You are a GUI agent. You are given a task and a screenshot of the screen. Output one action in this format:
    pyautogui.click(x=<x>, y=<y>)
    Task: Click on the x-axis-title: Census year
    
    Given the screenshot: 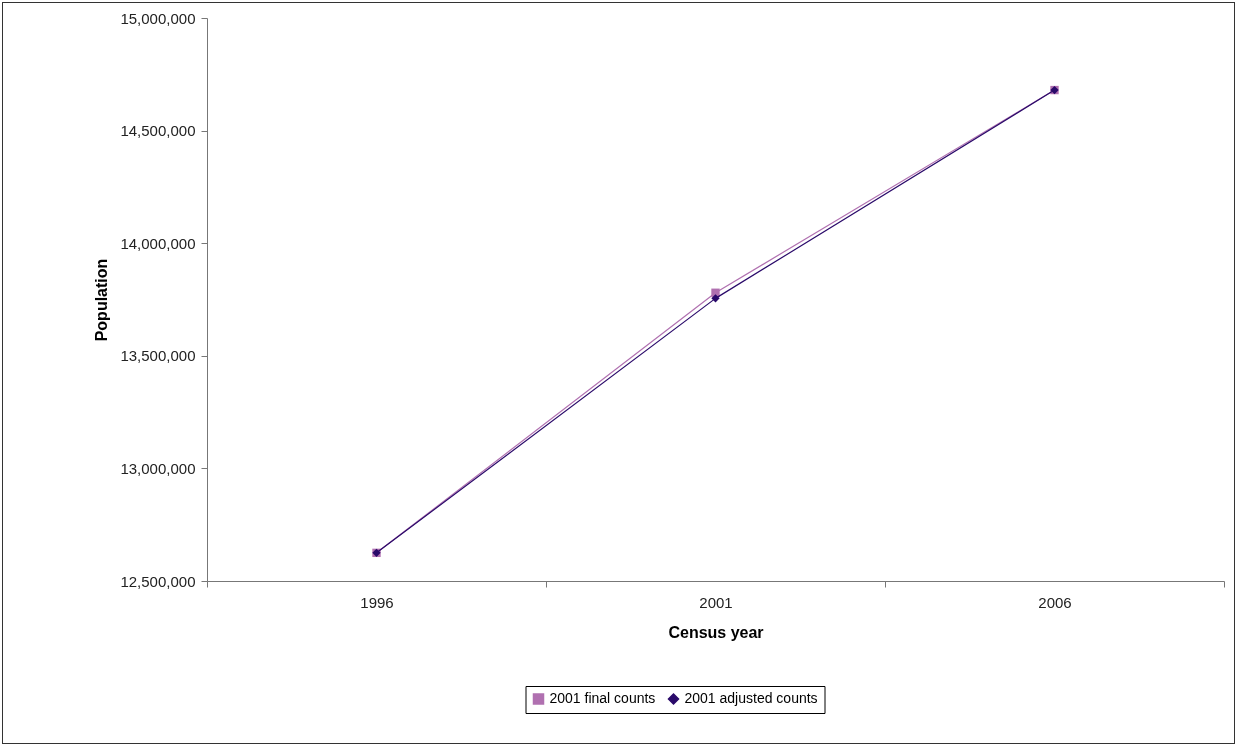 What is the action you would take?
    pyautogui.click(x=716, y=632)
    